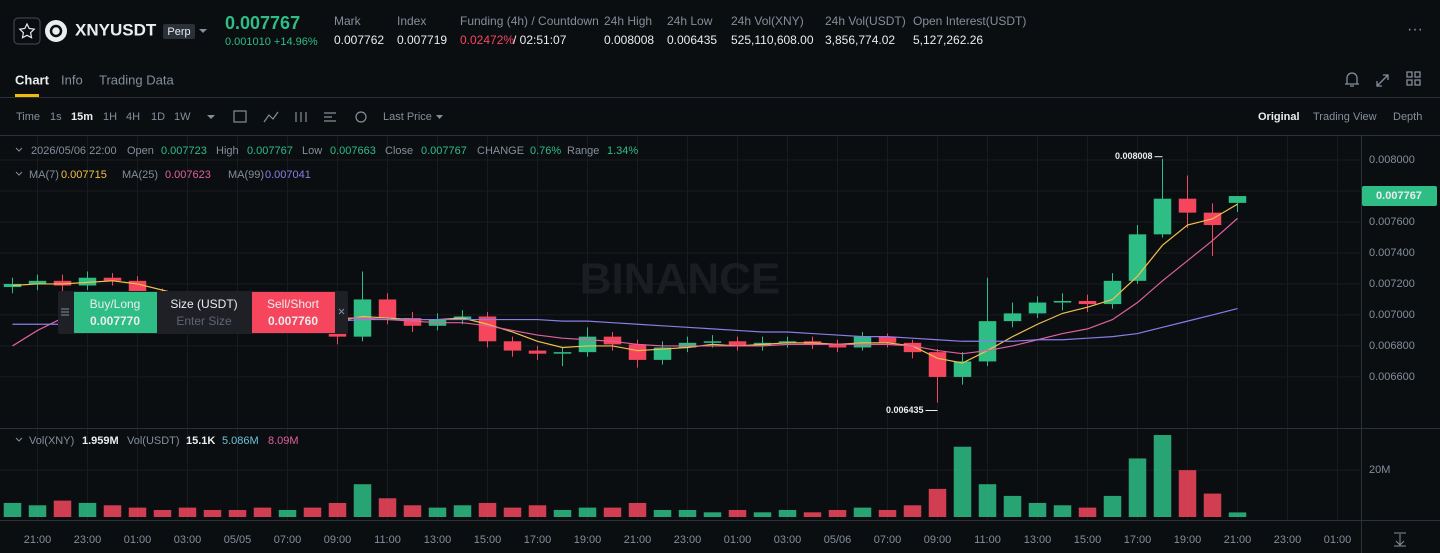 This screenshot has width=1440, height=553. I want to click on high-annotation: 0.008008, so click(1134, 156).